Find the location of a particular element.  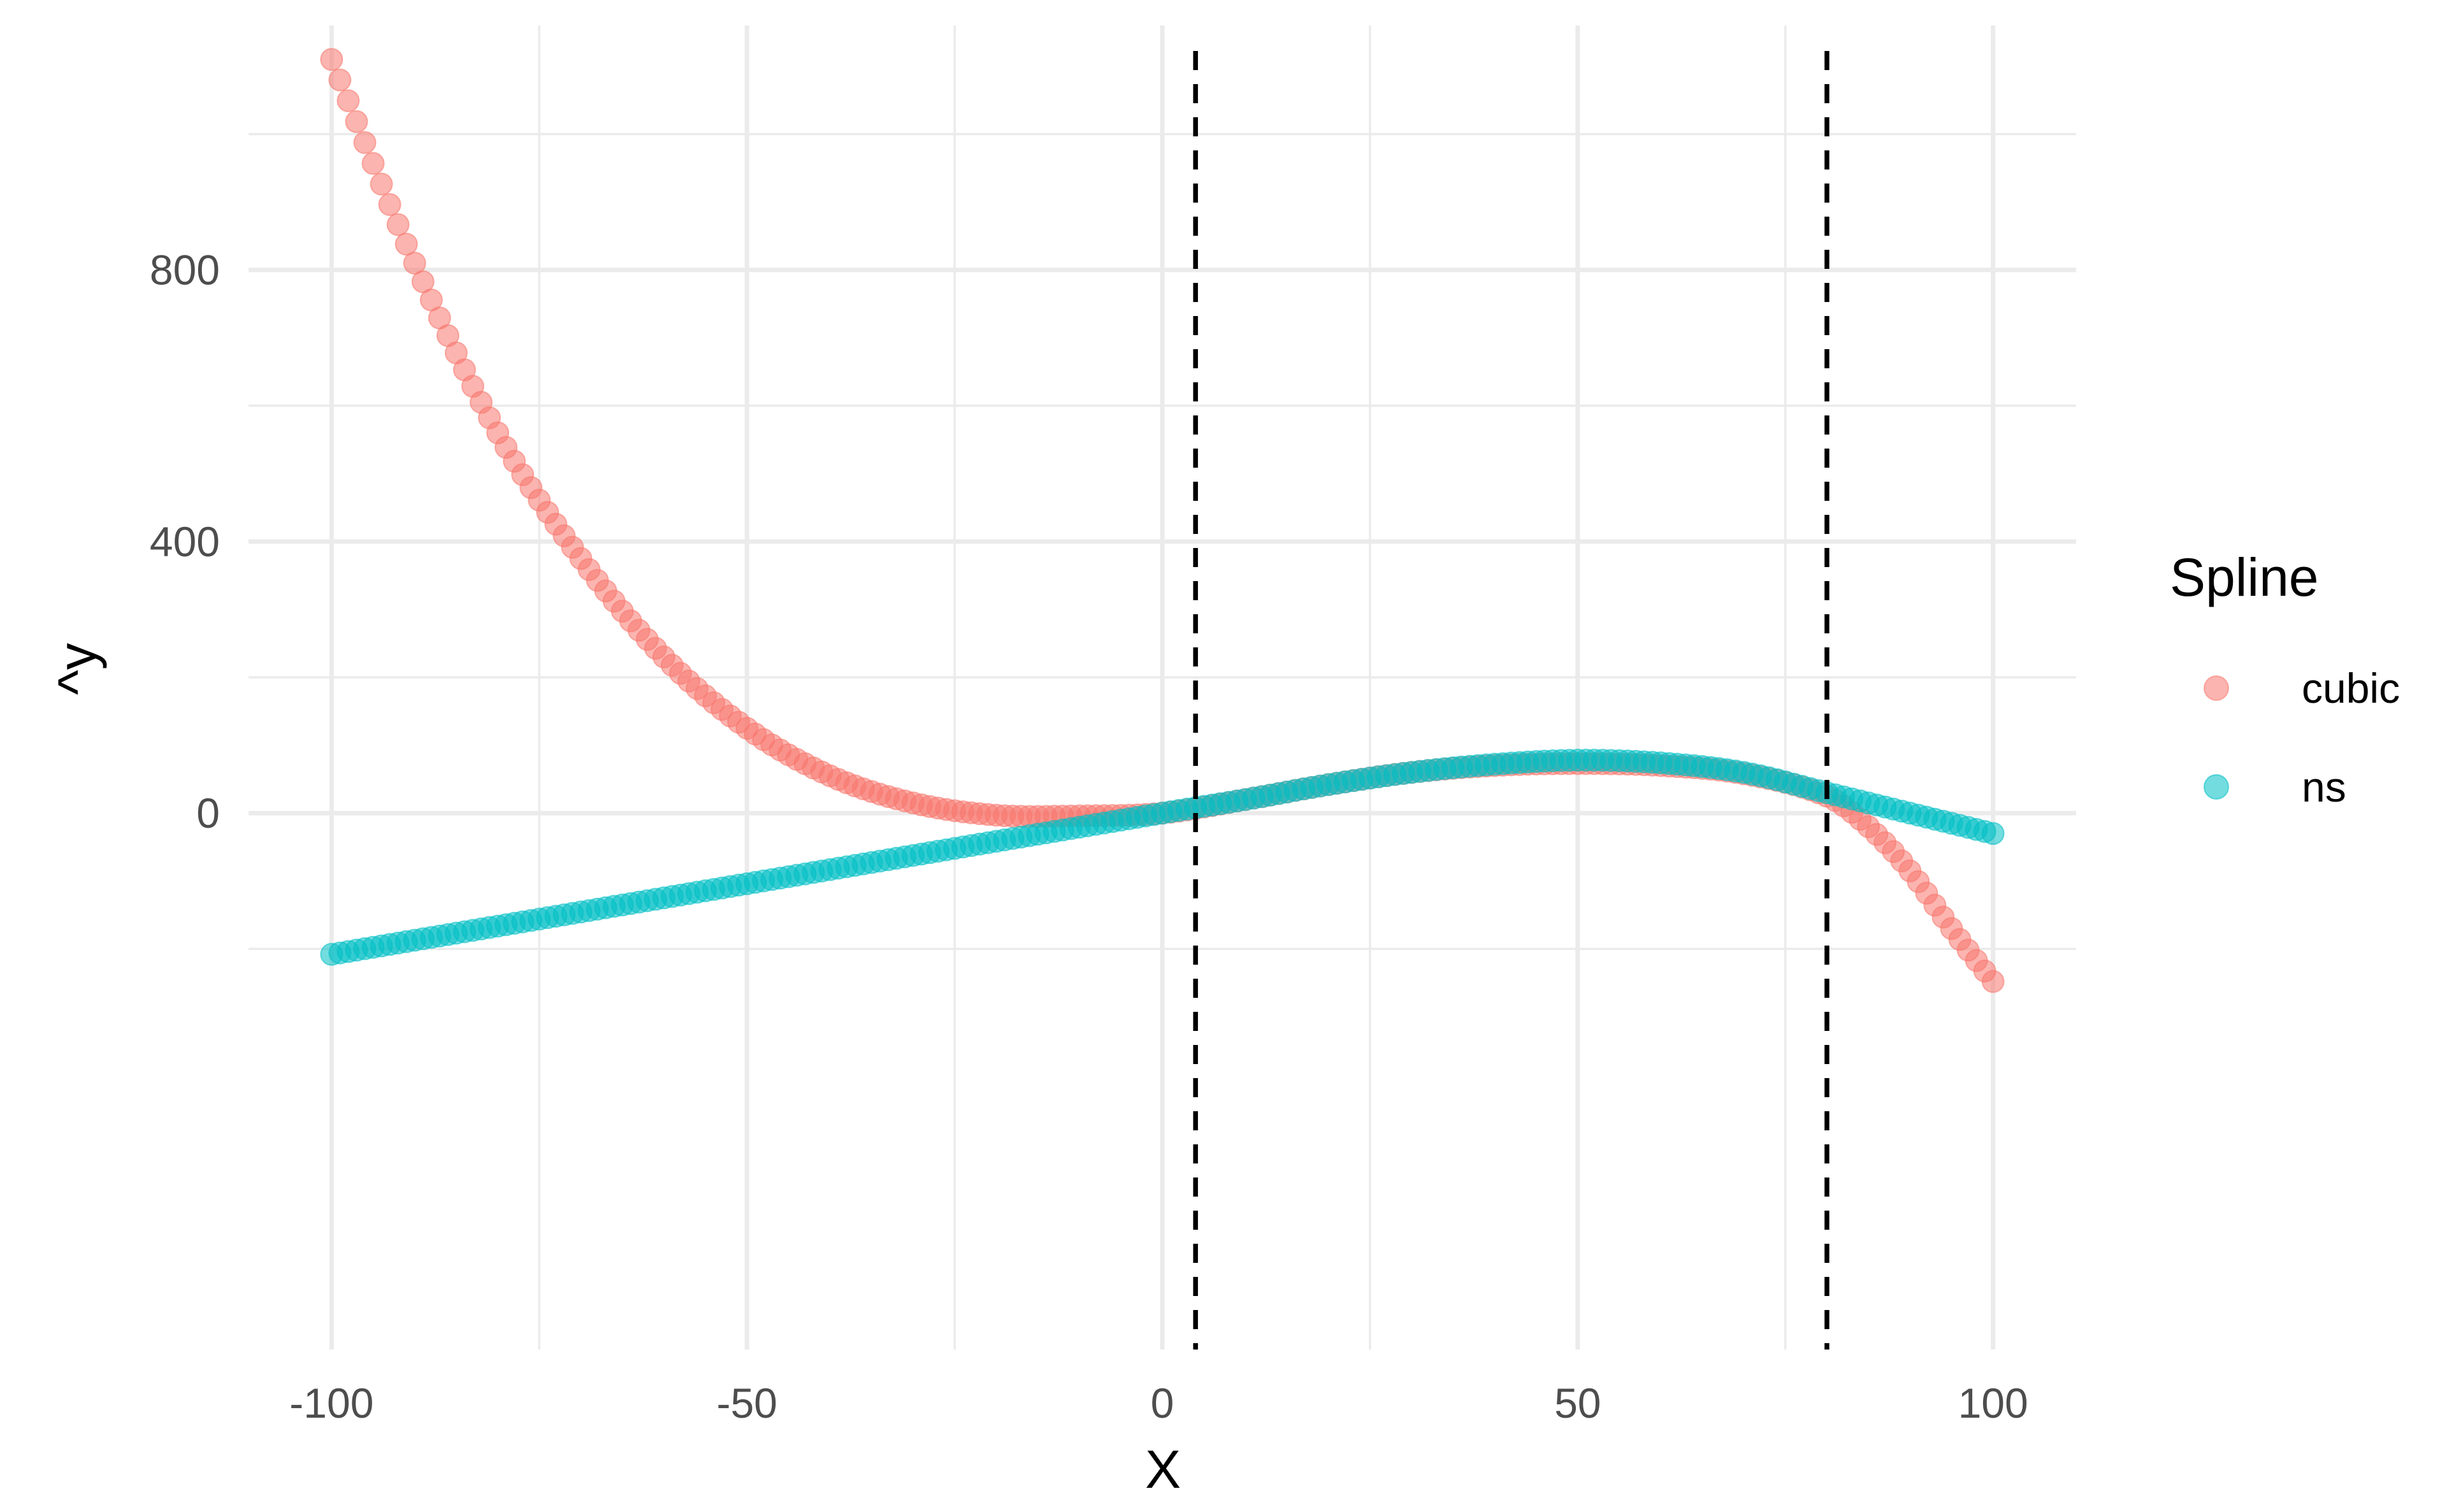

y-tick-label: 0 is located at coordinates (208, 813).